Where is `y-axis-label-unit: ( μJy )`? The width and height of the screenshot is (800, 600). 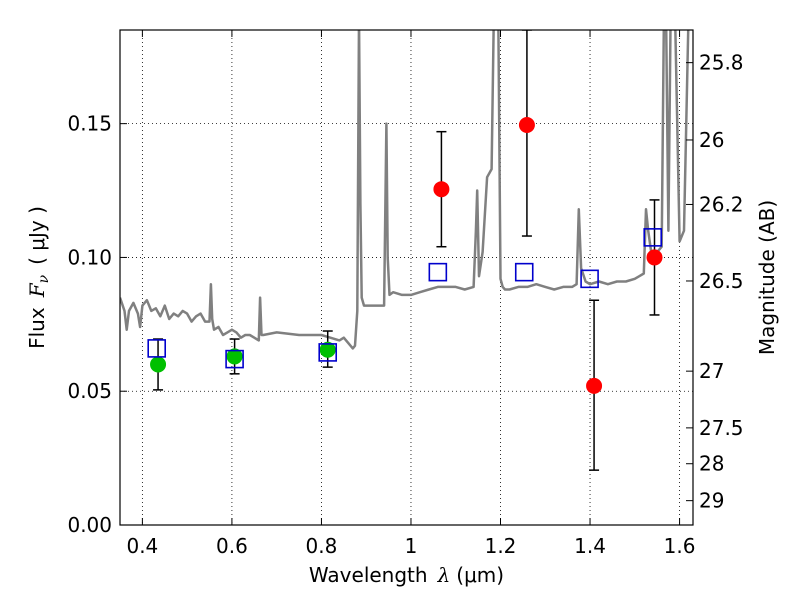
y-axis-label-unit: ( μJy ) is located at coordinates (37, 235).